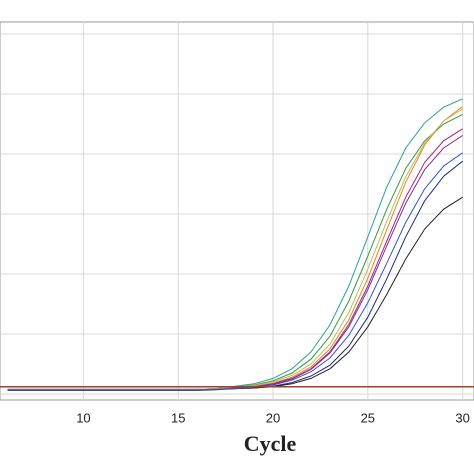 Image resolution: width=474 pixels, height=474 pixels. Describe the element at coordinates (83, 417) in the screenshot. I see `x-tick-label: 10` at that location.